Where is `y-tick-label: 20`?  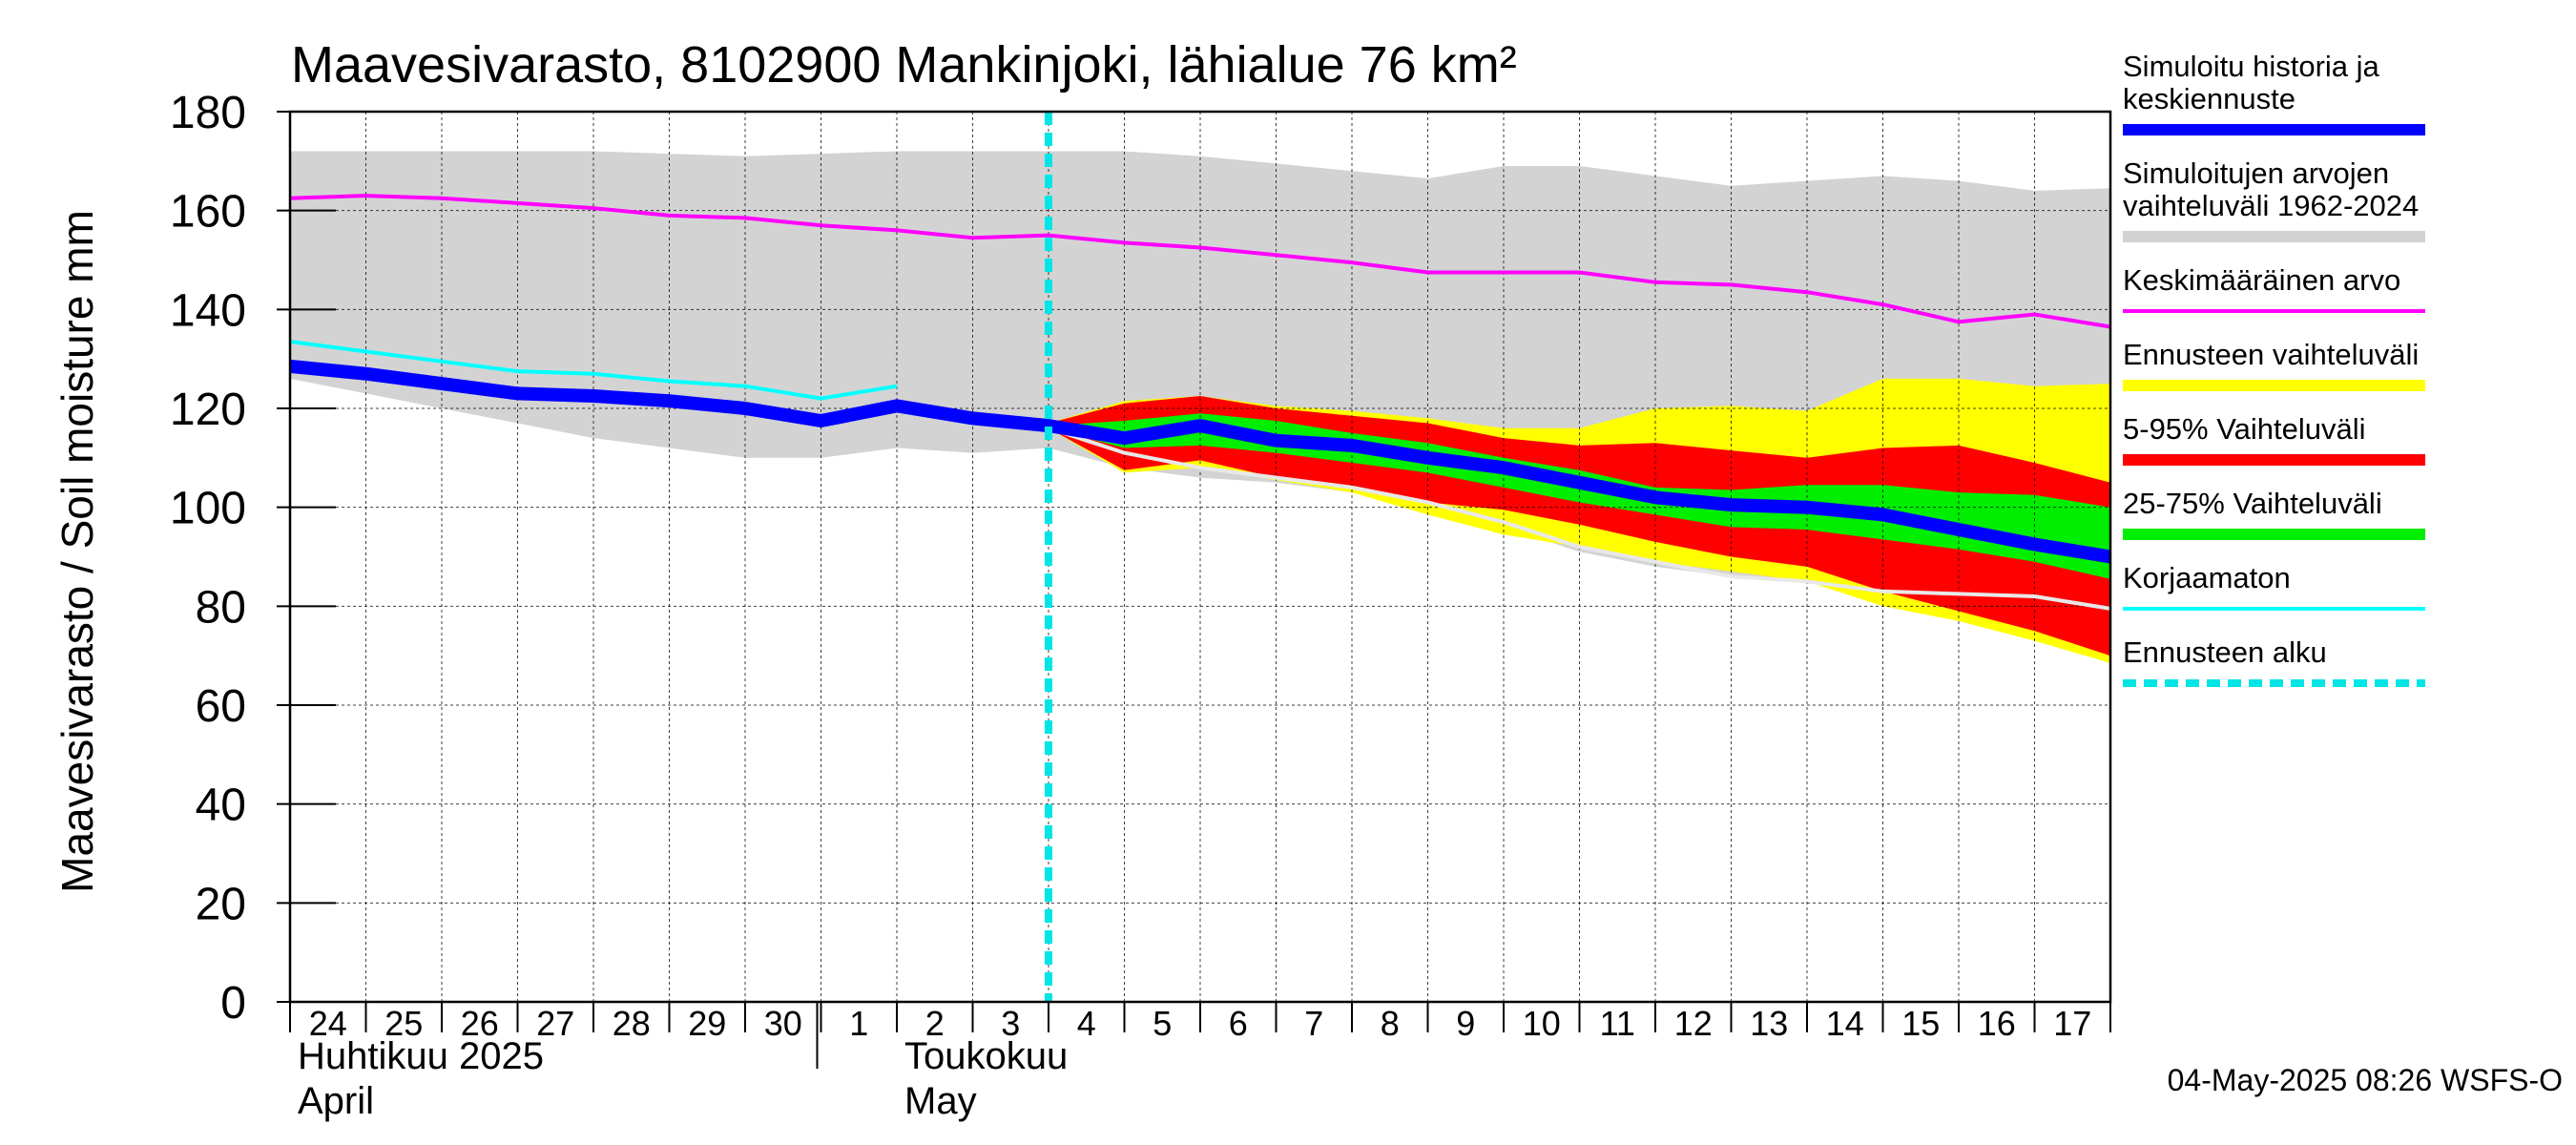
y-tick-label: 20 is located at coordinates (221, 904).